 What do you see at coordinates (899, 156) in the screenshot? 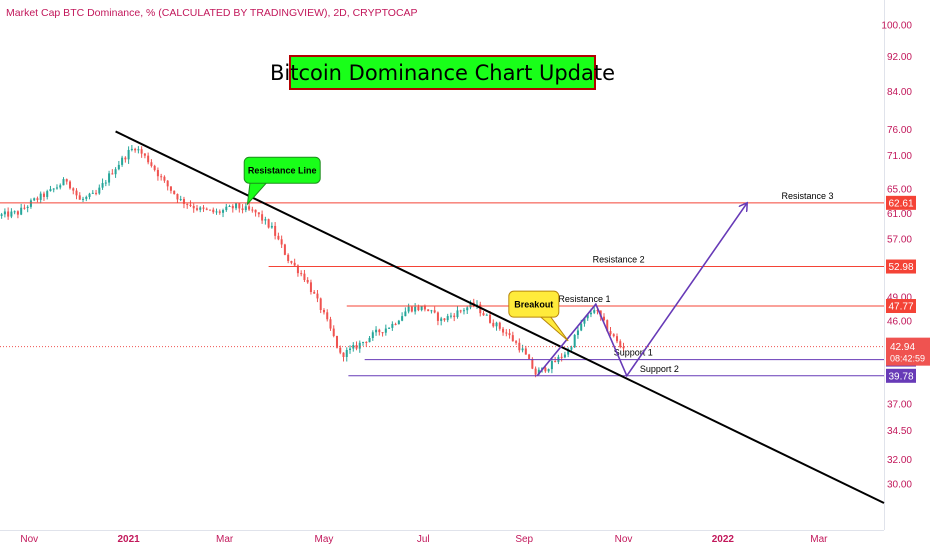
I see `y-tick-label: 71.00` at bounding box center [899, 156].